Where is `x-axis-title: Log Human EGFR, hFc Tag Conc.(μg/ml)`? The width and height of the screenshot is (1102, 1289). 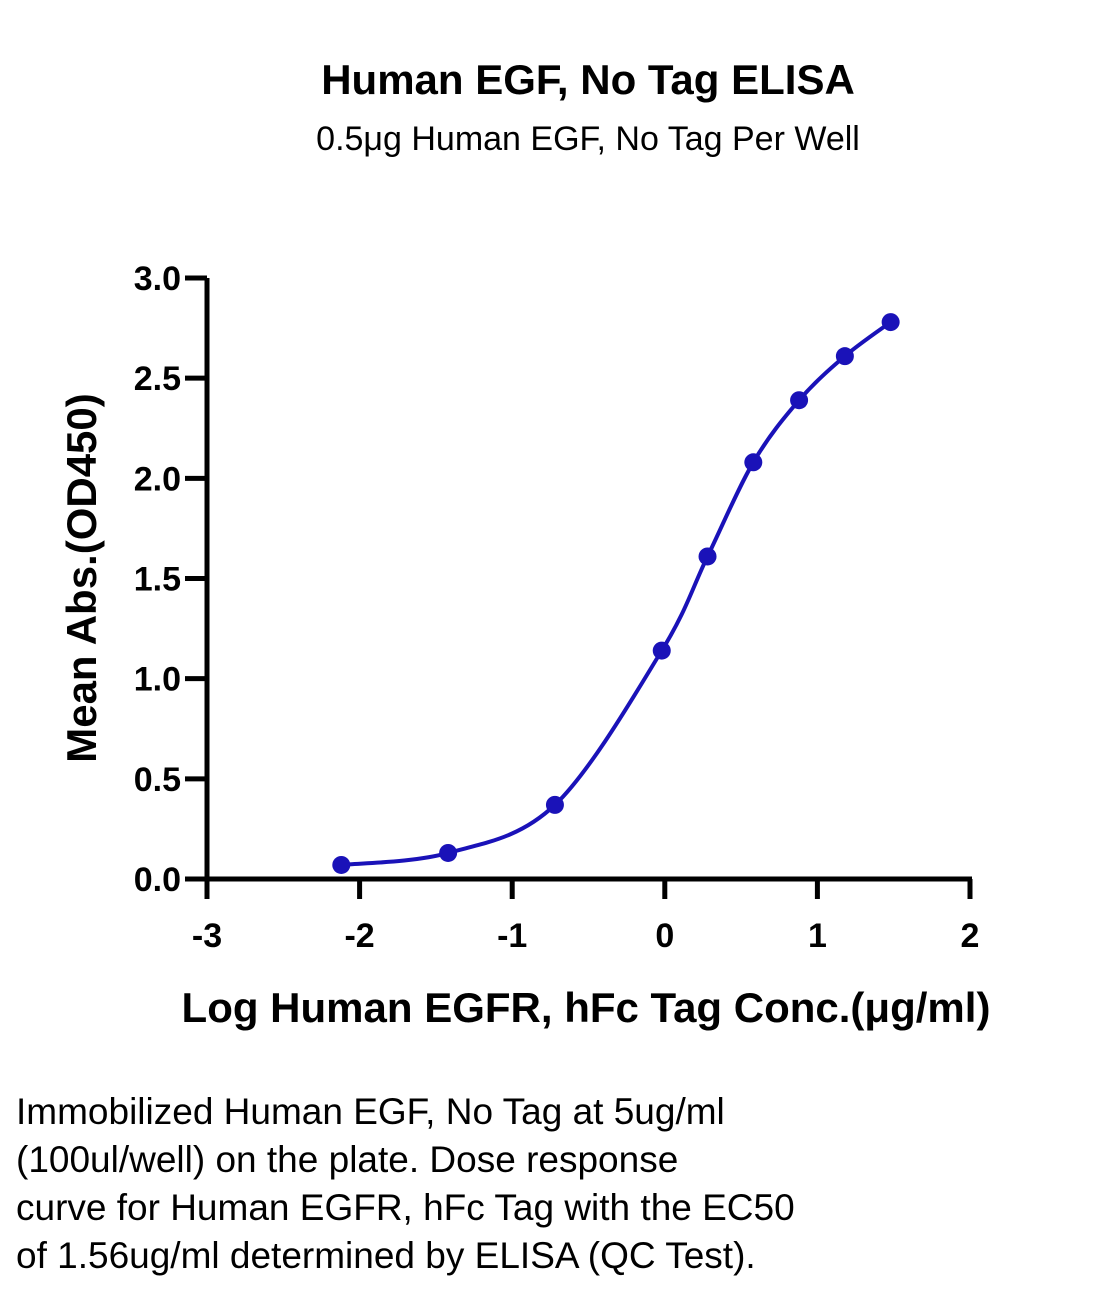
x-axis-title: Log Human EGFR, hFc Tag Conc.(μg/ml) is located at coordinates (586, 1007).